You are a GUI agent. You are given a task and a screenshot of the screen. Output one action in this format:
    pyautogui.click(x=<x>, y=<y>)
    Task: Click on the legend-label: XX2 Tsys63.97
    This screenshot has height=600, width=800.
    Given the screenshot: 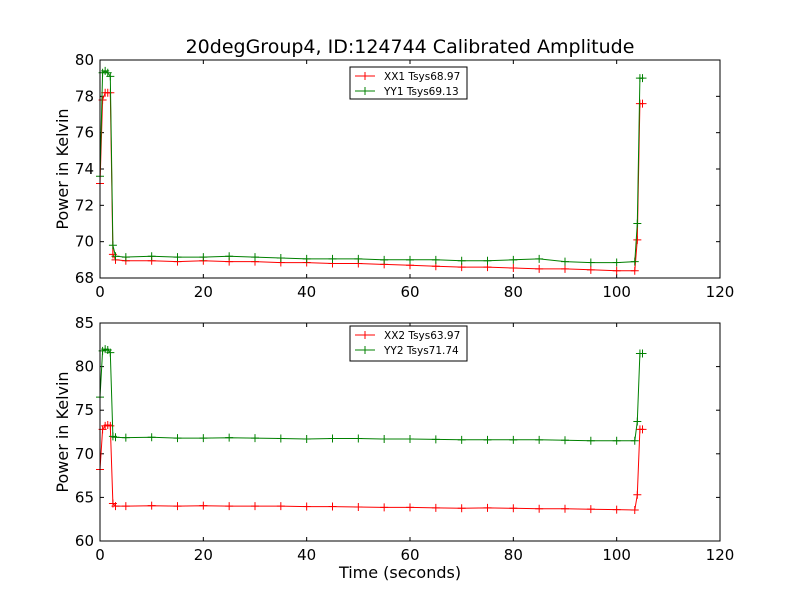 What is the action you would take?
    pyautogui.click(x=422, y=336)
    